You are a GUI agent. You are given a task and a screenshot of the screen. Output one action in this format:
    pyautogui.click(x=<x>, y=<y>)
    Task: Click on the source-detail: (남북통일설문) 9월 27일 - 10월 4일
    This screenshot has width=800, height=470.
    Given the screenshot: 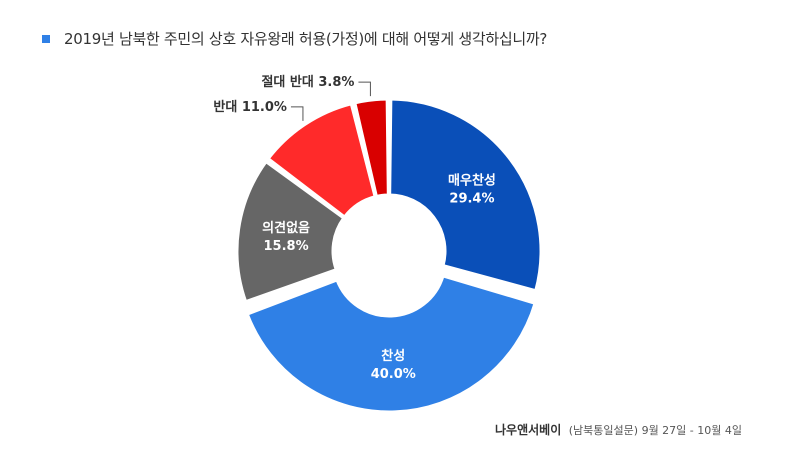 What is the action you would take?
    pyautogui.click(x=655, y=430)
    